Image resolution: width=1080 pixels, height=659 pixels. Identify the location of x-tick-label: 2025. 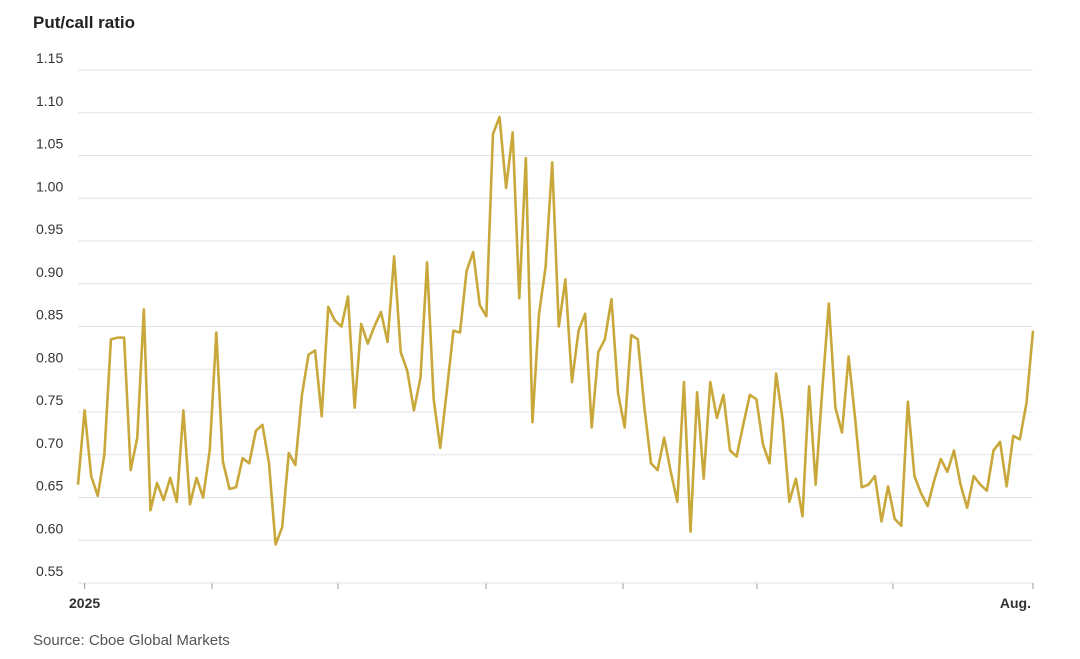
(84, 603).